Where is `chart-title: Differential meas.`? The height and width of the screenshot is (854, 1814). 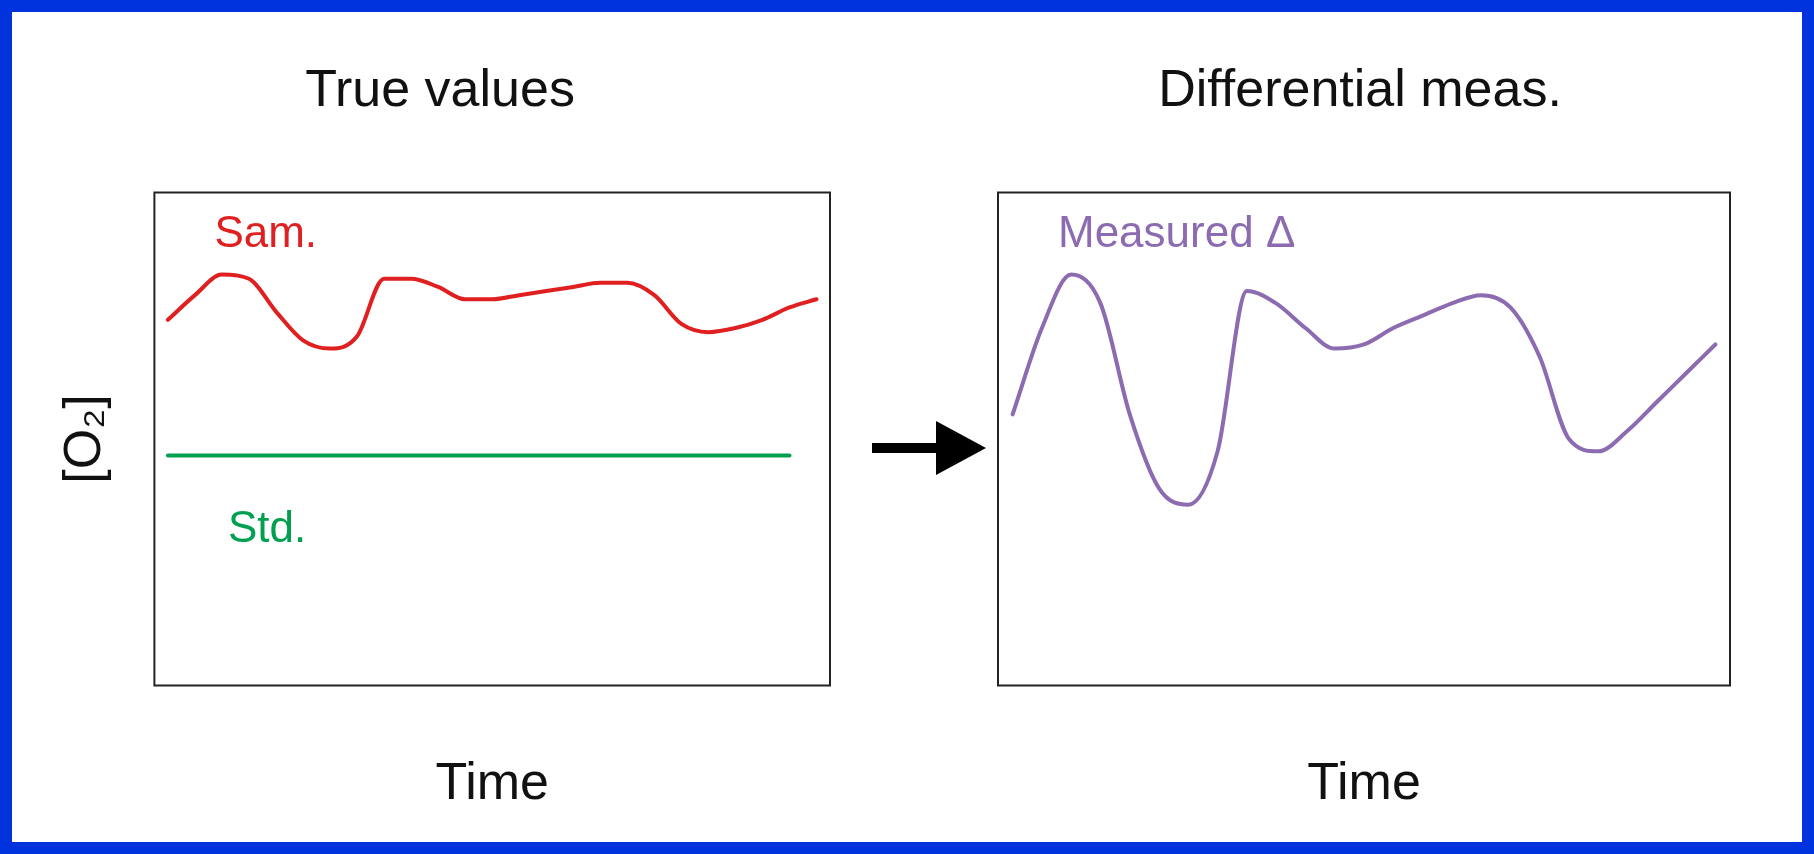
chart-title: Differential meas. is located at coordinates (1360, 87).